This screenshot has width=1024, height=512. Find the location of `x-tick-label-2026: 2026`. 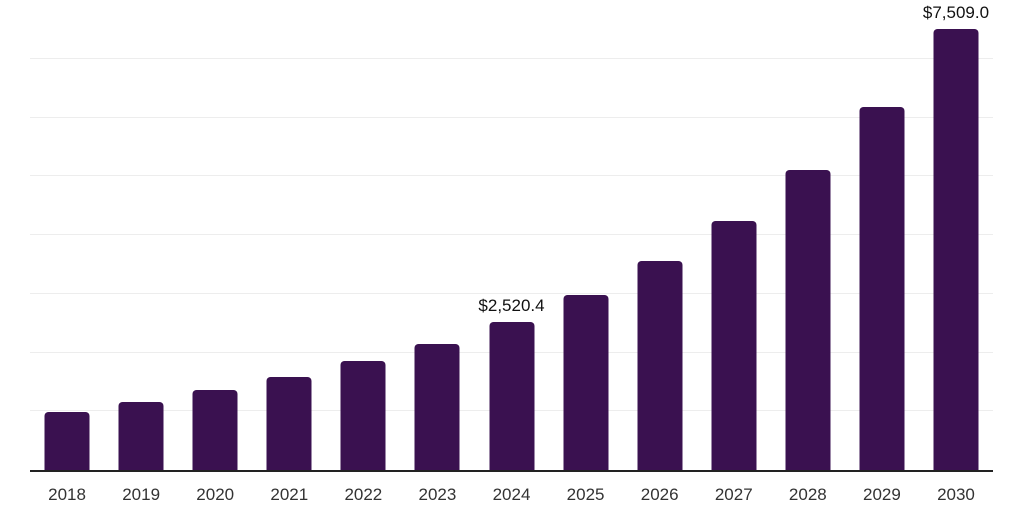

x-tick-label-2026: 2026 is located at coordinates (659, 494).